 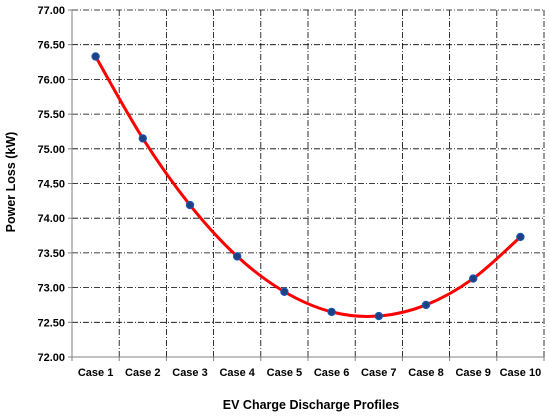 I want to click on x-axis-title: EV Charge Discharge Profiles, so click(x=311, y=405).